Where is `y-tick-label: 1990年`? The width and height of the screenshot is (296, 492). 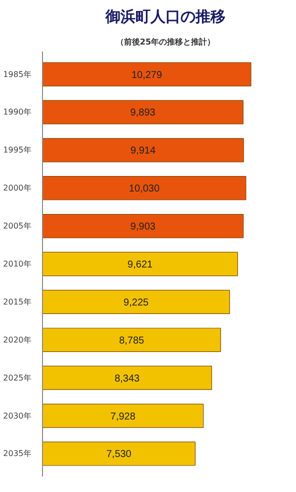
y-tick-label: 1990年 is located at coordinates (17, 112).